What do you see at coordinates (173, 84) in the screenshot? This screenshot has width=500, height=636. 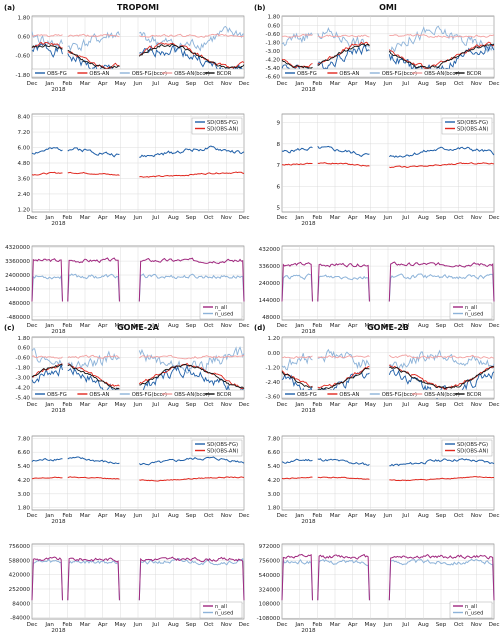 I see `x-tick-label: Aug` at bounding box center [173, 84].